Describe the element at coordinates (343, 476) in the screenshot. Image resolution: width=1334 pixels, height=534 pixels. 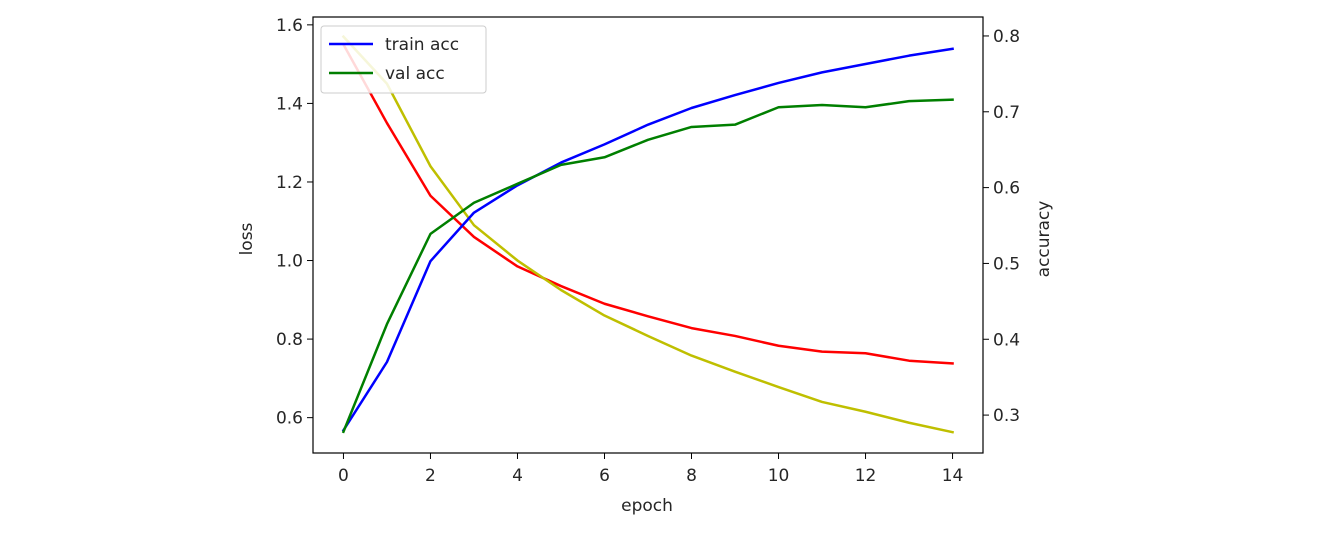
I see `x-tick-label: 0` at that location.